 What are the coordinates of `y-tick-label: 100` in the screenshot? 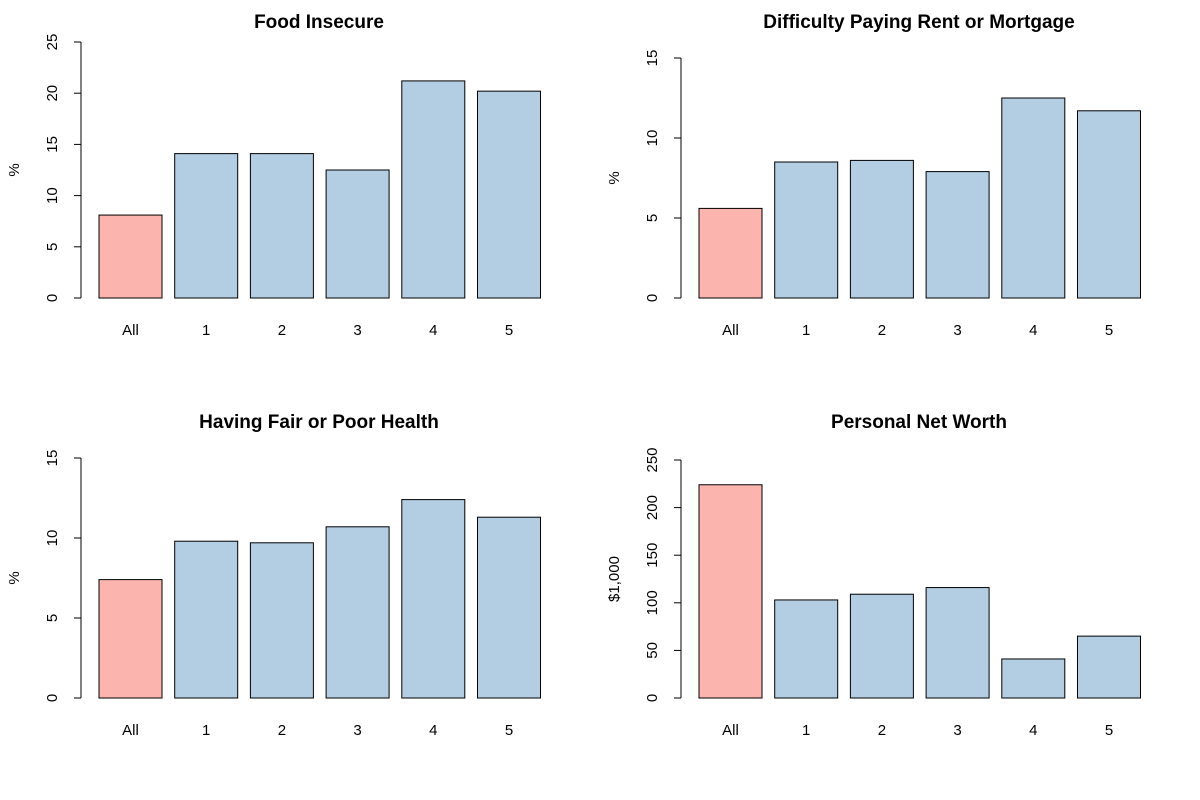 It's located at (652, 602).